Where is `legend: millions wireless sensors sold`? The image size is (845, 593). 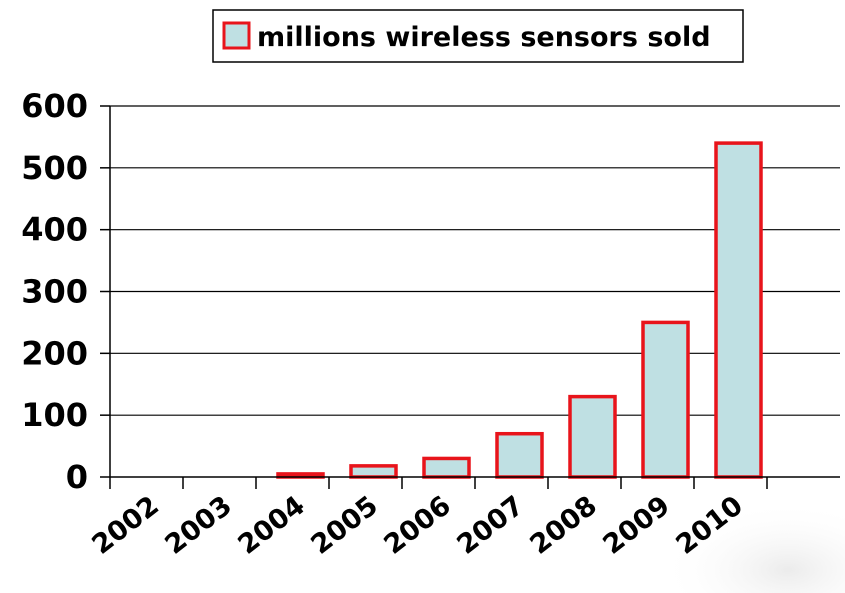 legend: millions wireless sensors sold is located at coordinates (478, 36).